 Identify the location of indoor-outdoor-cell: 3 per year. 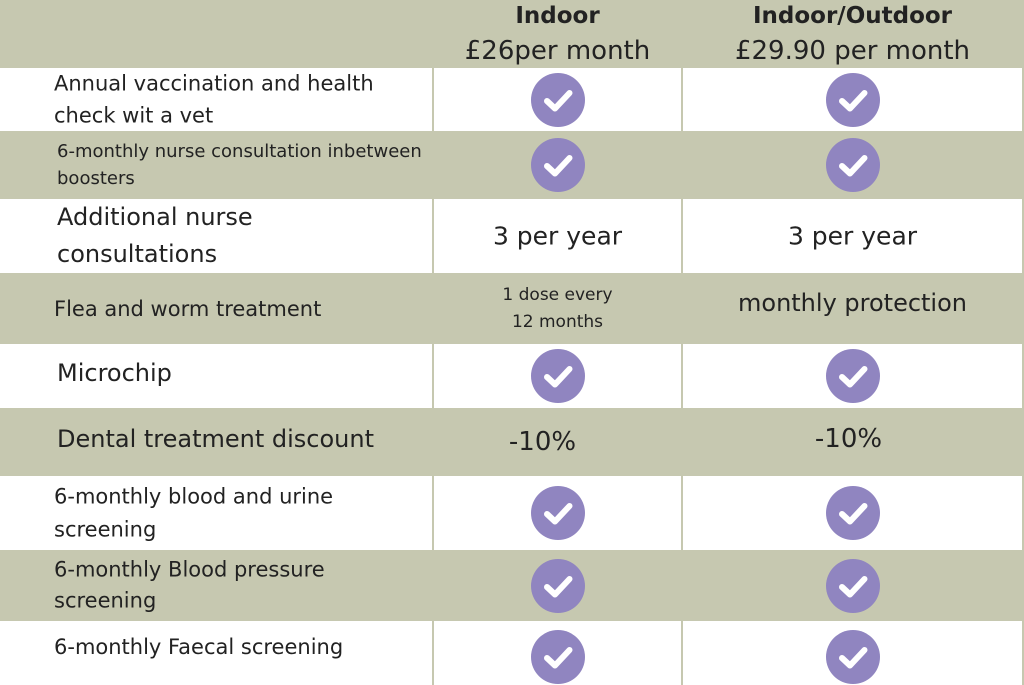
(852, 236).